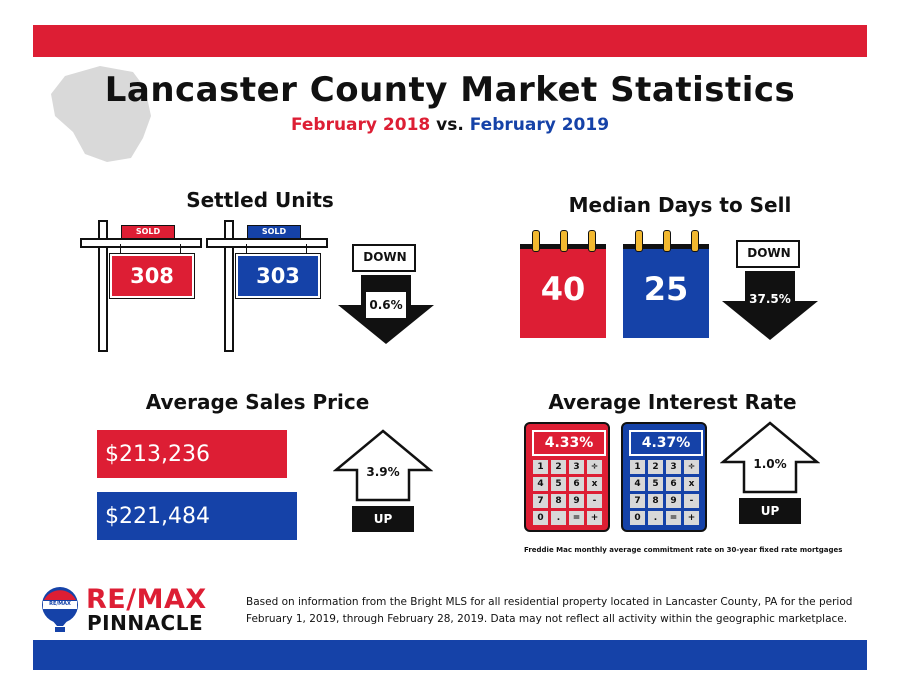  I want to click on county-map-icon, so click(101, 114).